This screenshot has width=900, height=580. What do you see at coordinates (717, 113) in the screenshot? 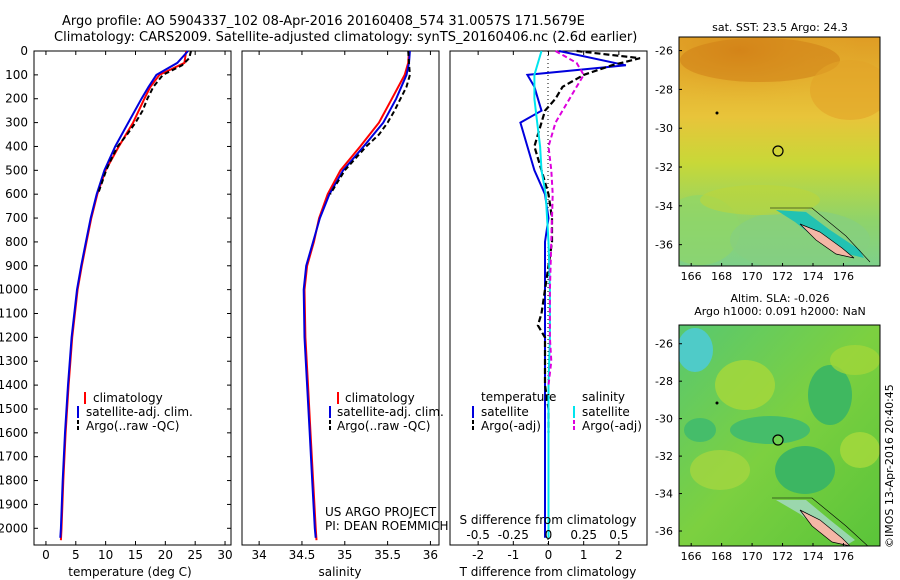
I see `sst-map-marker` at bounding box center [717, 113].